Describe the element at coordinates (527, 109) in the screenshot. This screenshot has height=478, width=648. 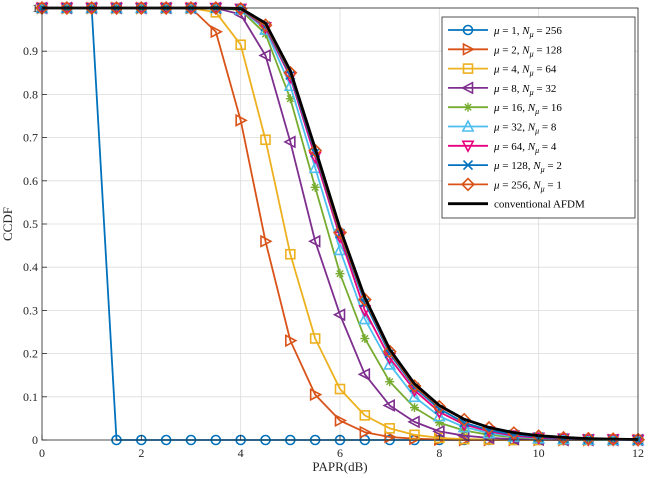
I see `legend-label: μ = 16, Nμ = 16` at that location.